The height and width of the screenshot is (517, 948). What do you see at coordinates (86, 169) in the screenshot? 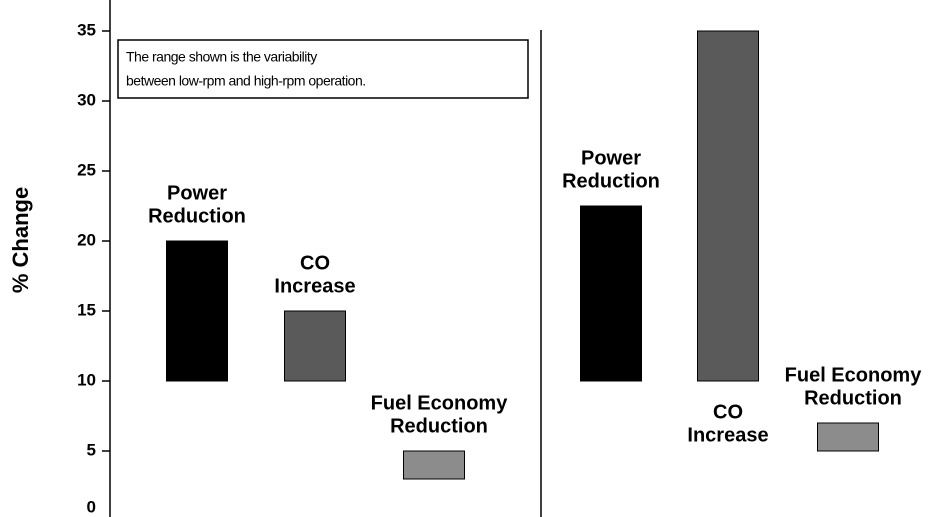
I see `y-tick-label: 25` at bounding box center [86, 169].